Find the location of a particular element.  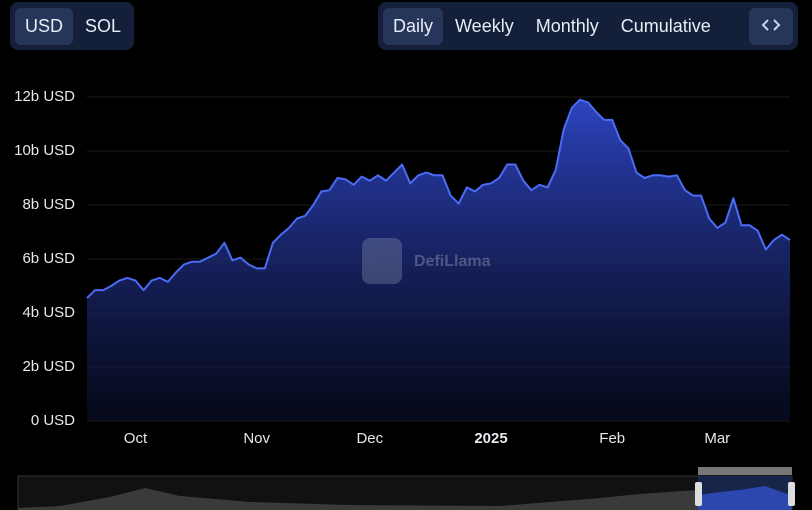

watermark: DefiLlama is located at coordinates (426, 261).